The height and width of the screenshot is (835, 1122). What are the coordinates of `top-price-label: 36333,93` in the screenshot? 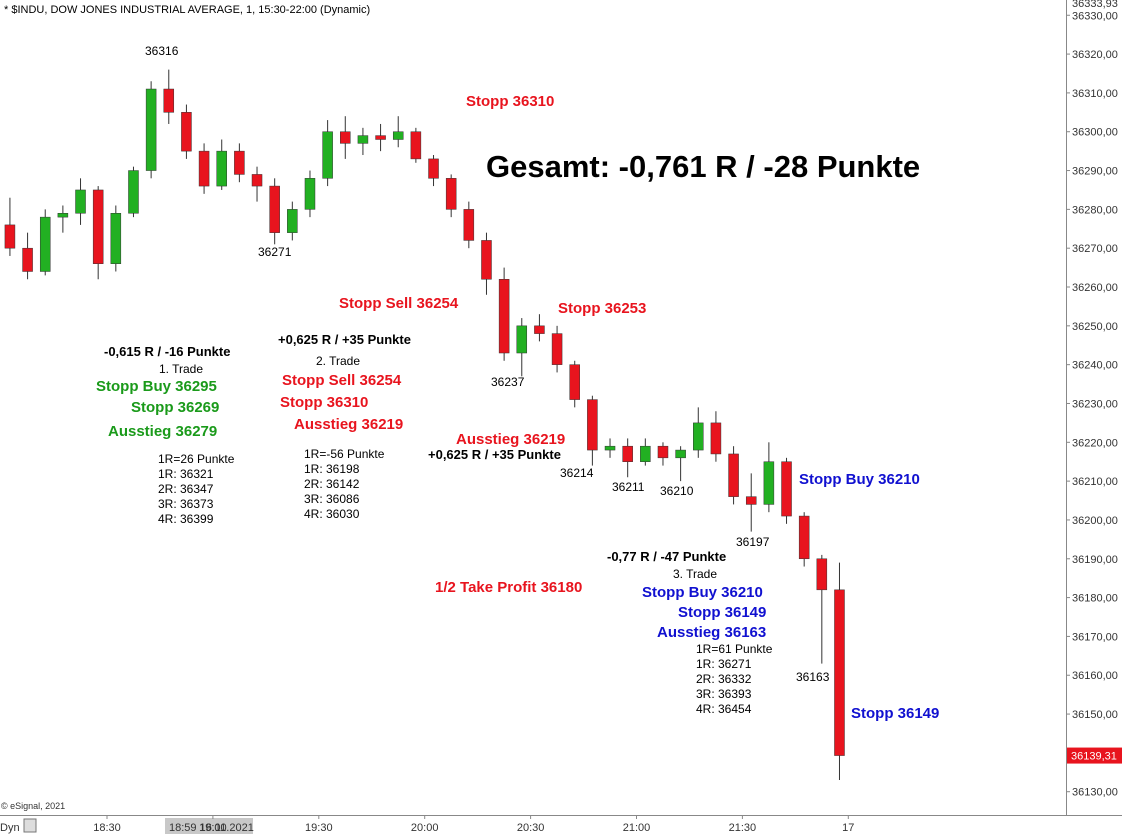 It's located at (1095, 5).